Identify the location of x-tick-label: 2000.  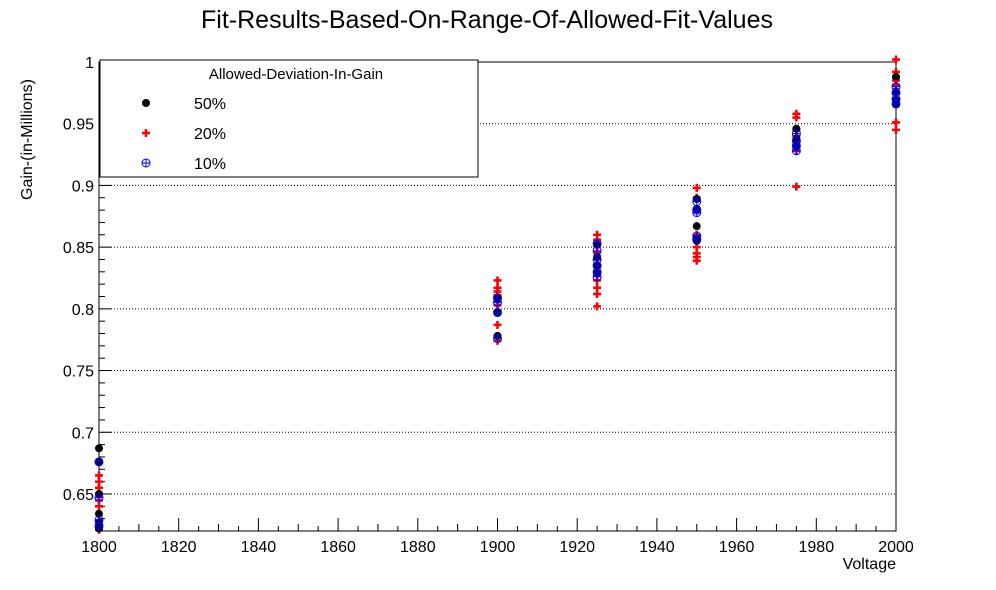
(896, 547).